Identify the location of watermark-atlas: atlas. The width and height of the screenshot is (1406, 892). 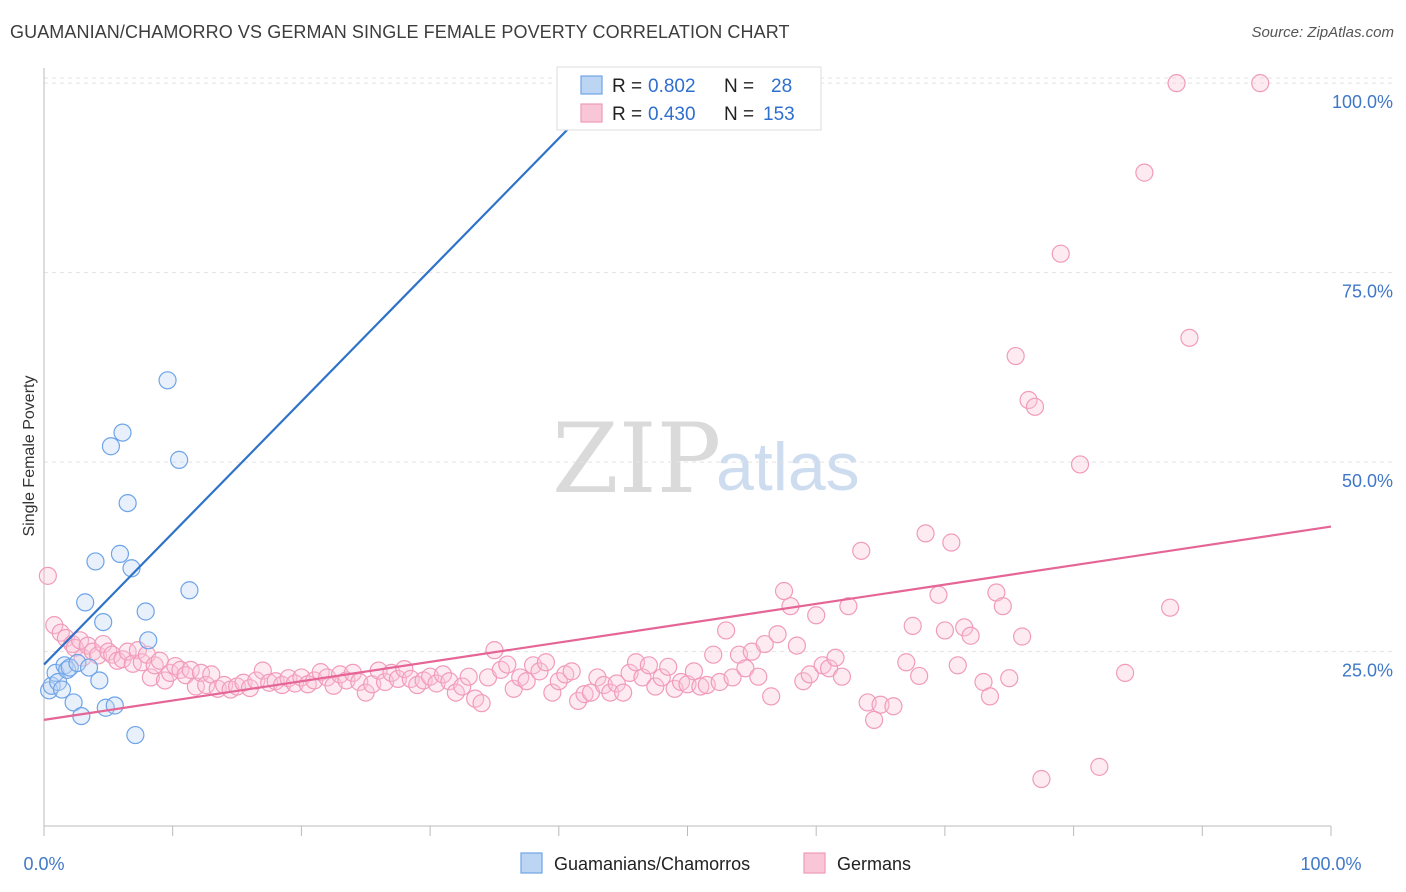
(788, 467).